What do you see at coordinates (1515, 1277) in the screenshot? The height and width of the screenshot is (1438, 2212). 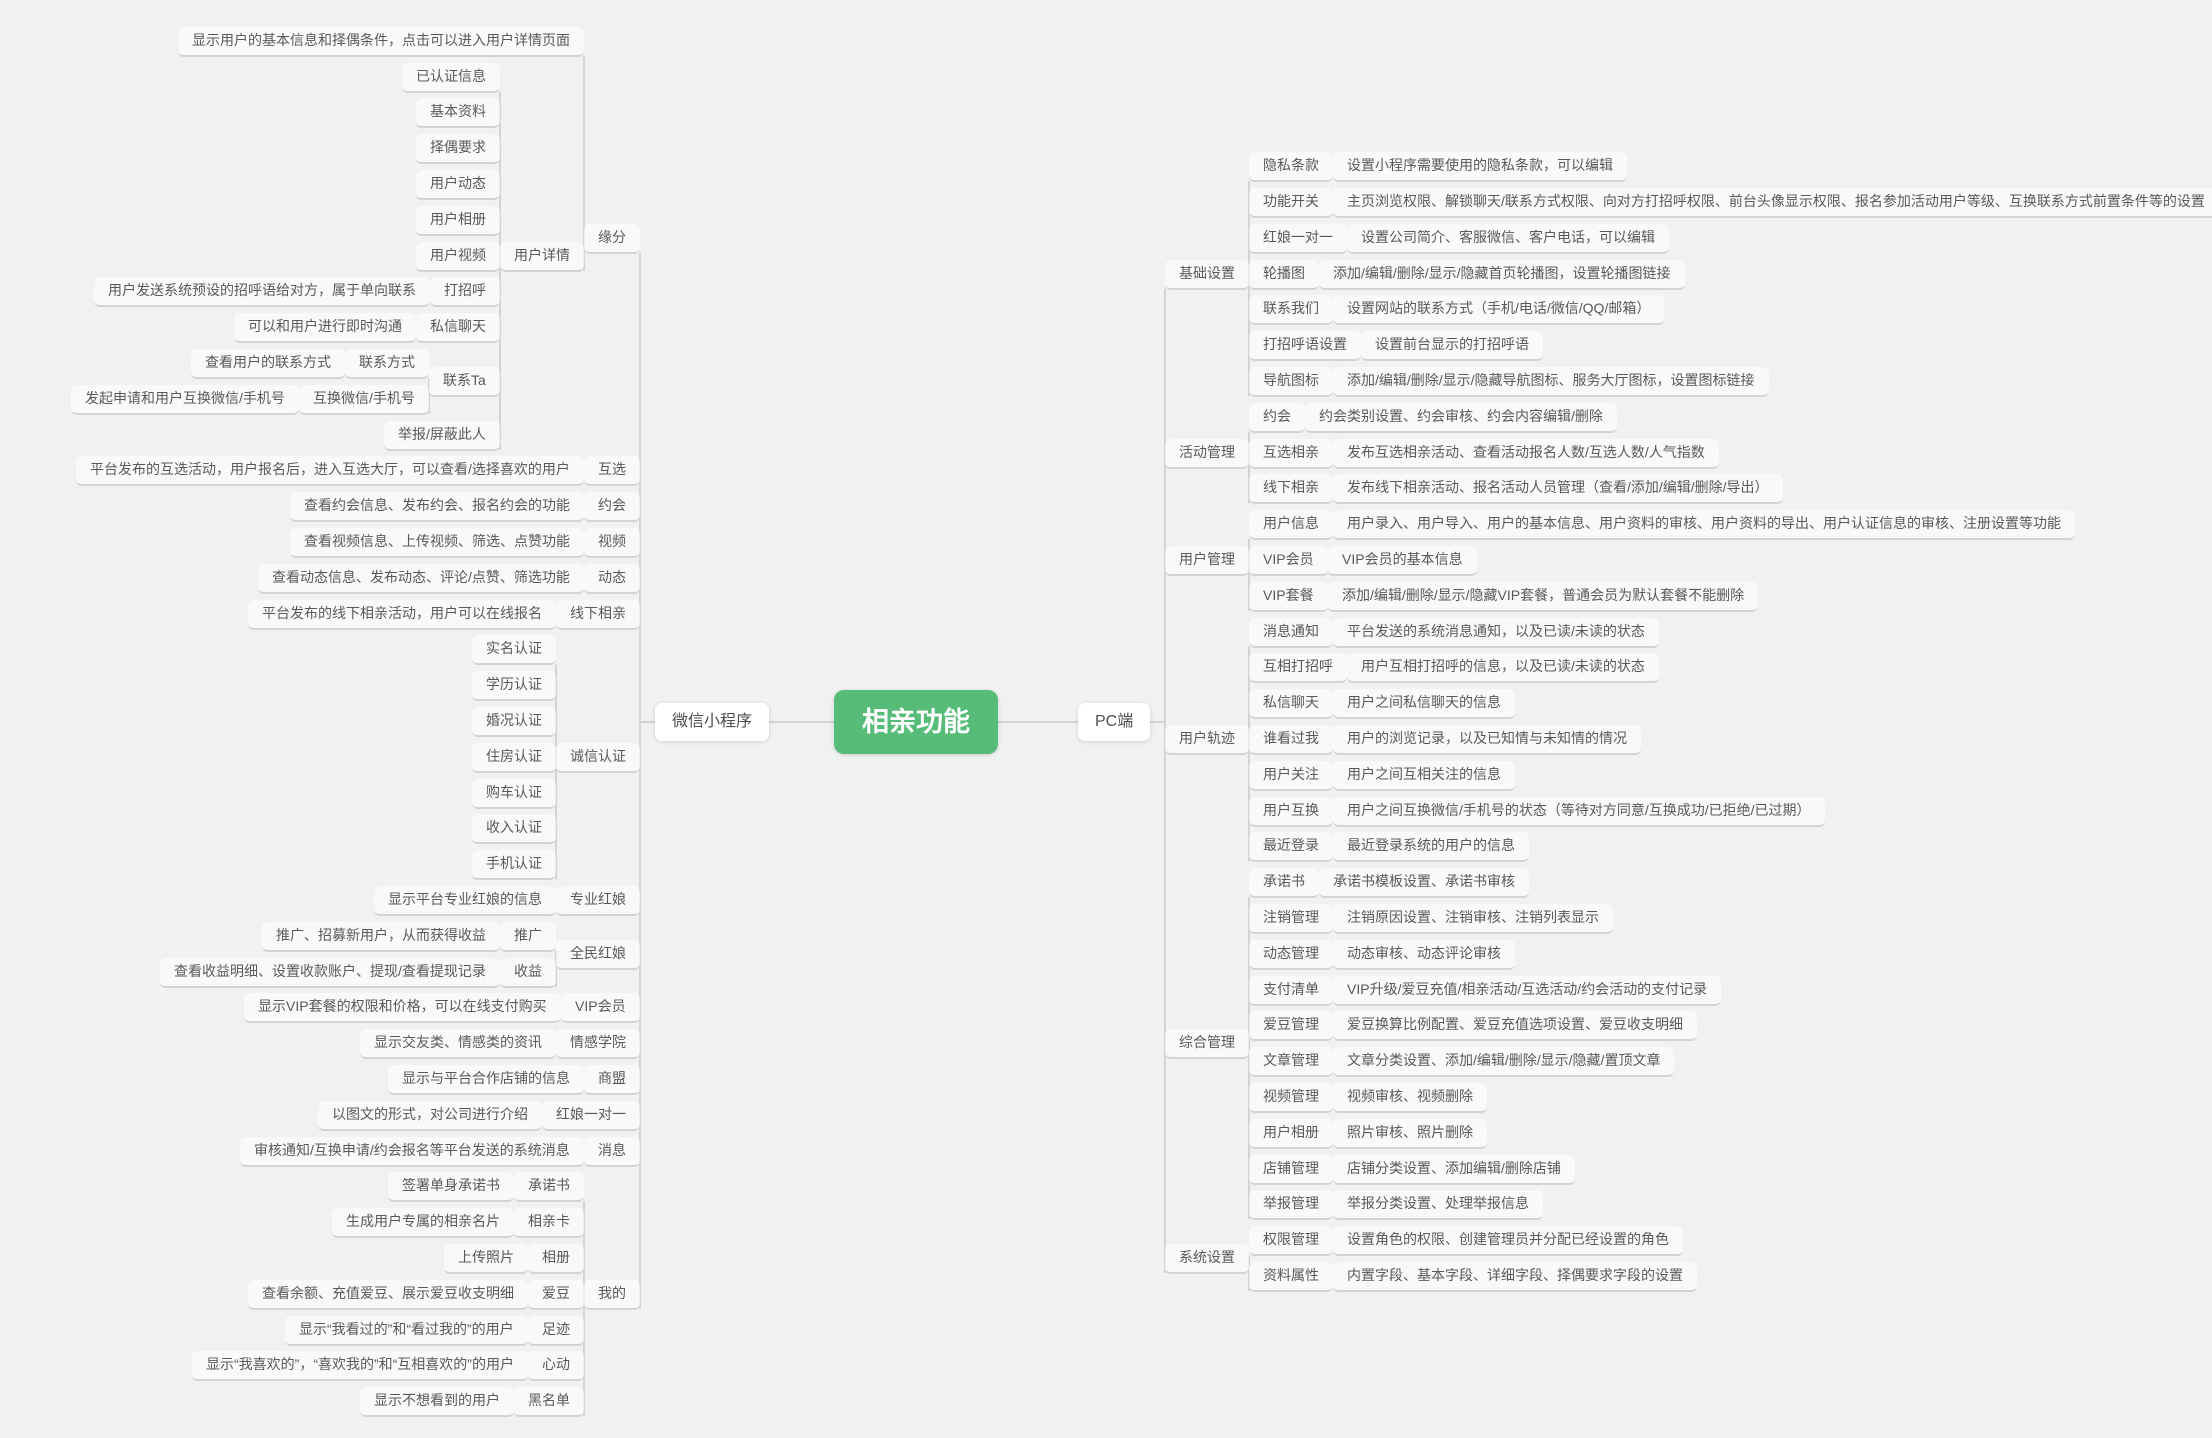 I see `topic-note: 内置字段、基本字段、详细字段、择偶要求字段的设置` at bounding box center [1515, 1277].